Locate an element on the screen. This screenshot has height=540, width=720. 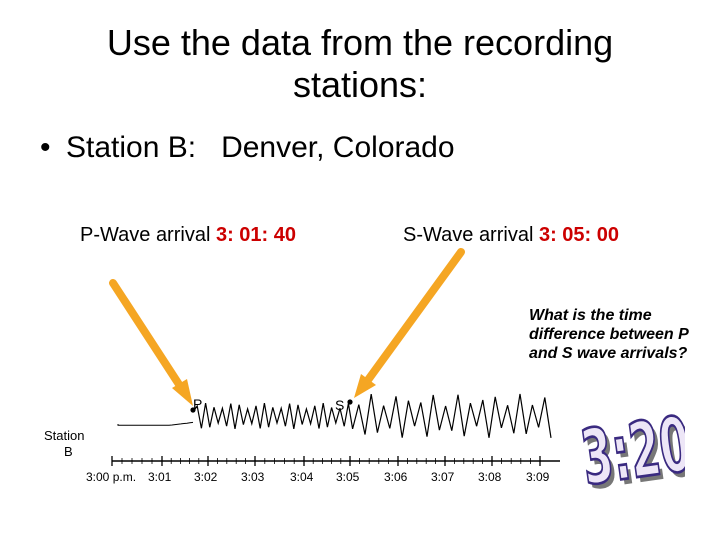
answer-value: 3:20 is located at coordinates (630, 449).